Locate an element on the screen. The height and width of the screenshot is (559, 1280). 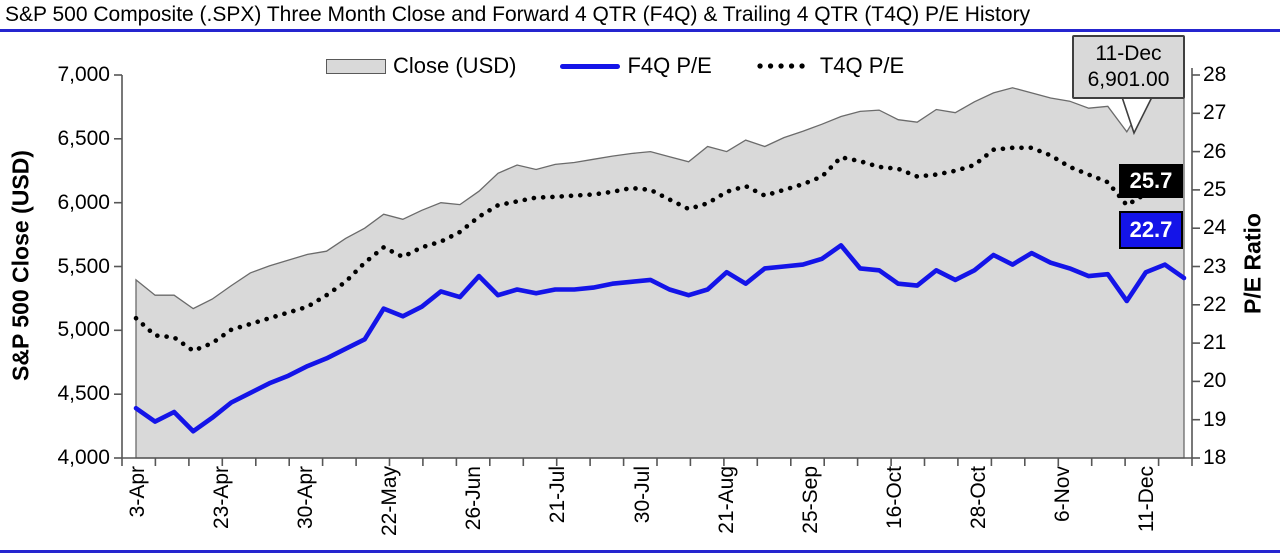
legend: Close (USD) F4Q P/E T4Q P/E is located at coordinates (615, 66).